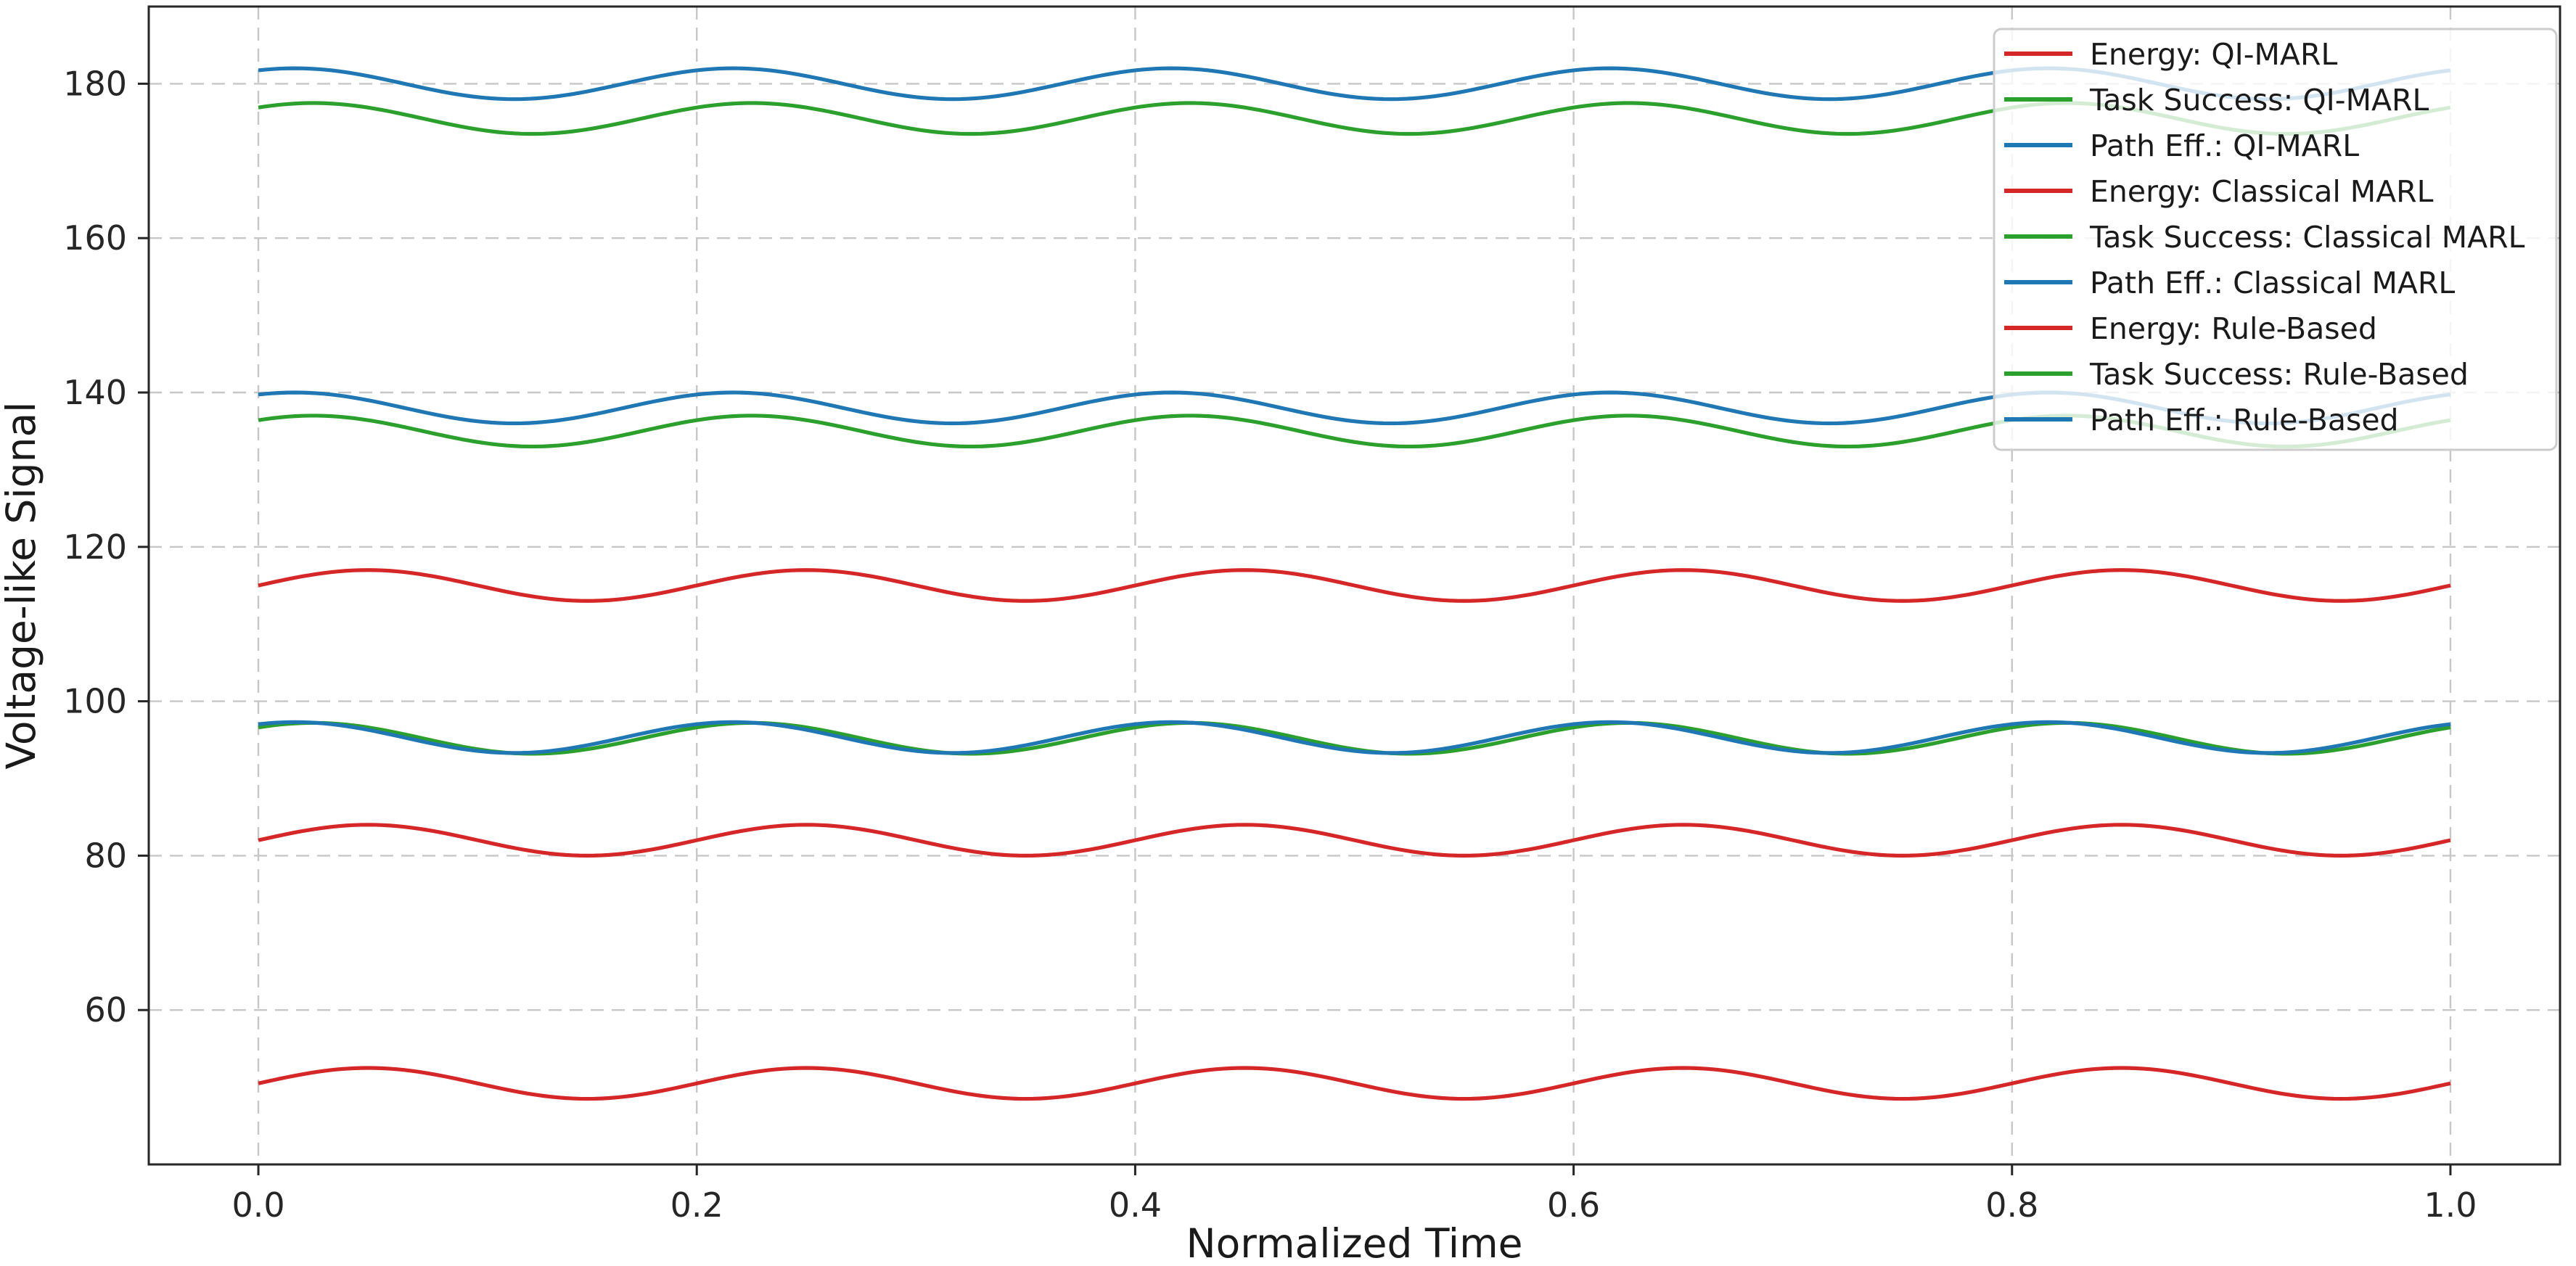  What do you see at coordinates (2011, 1205) in the screenshot?
I see `x-tick-label: 0.8` at bounding box center [2011, 1205].